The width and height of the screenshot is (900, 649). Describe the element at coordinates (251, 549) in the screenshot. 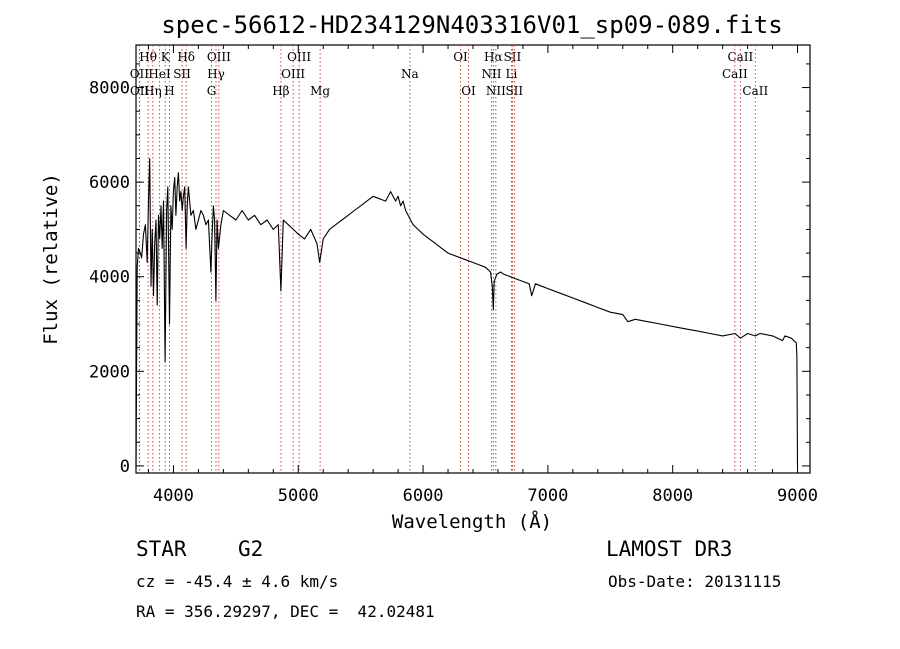

I see `spectral-subclass: G2` at that location.